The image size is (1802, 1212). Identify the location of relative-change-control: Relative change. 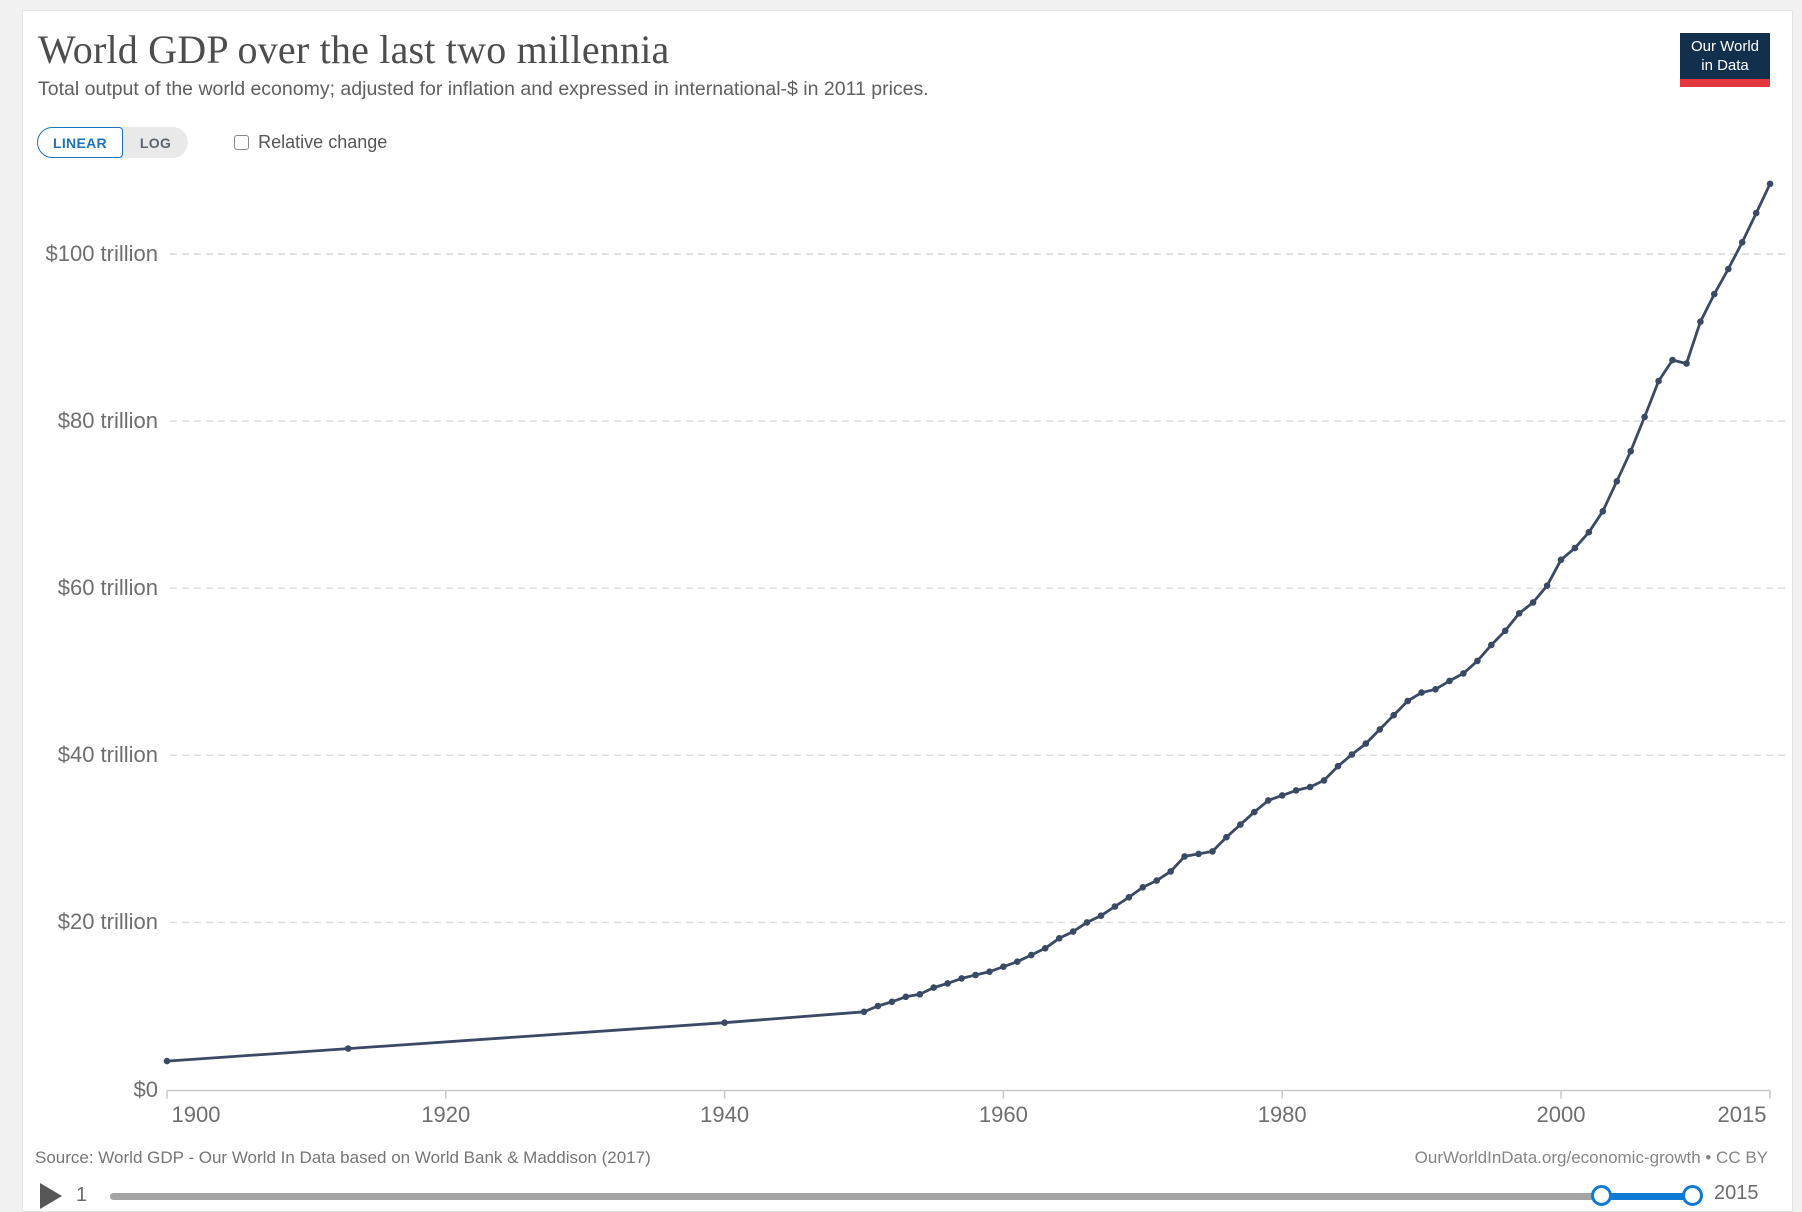
(310, 142).